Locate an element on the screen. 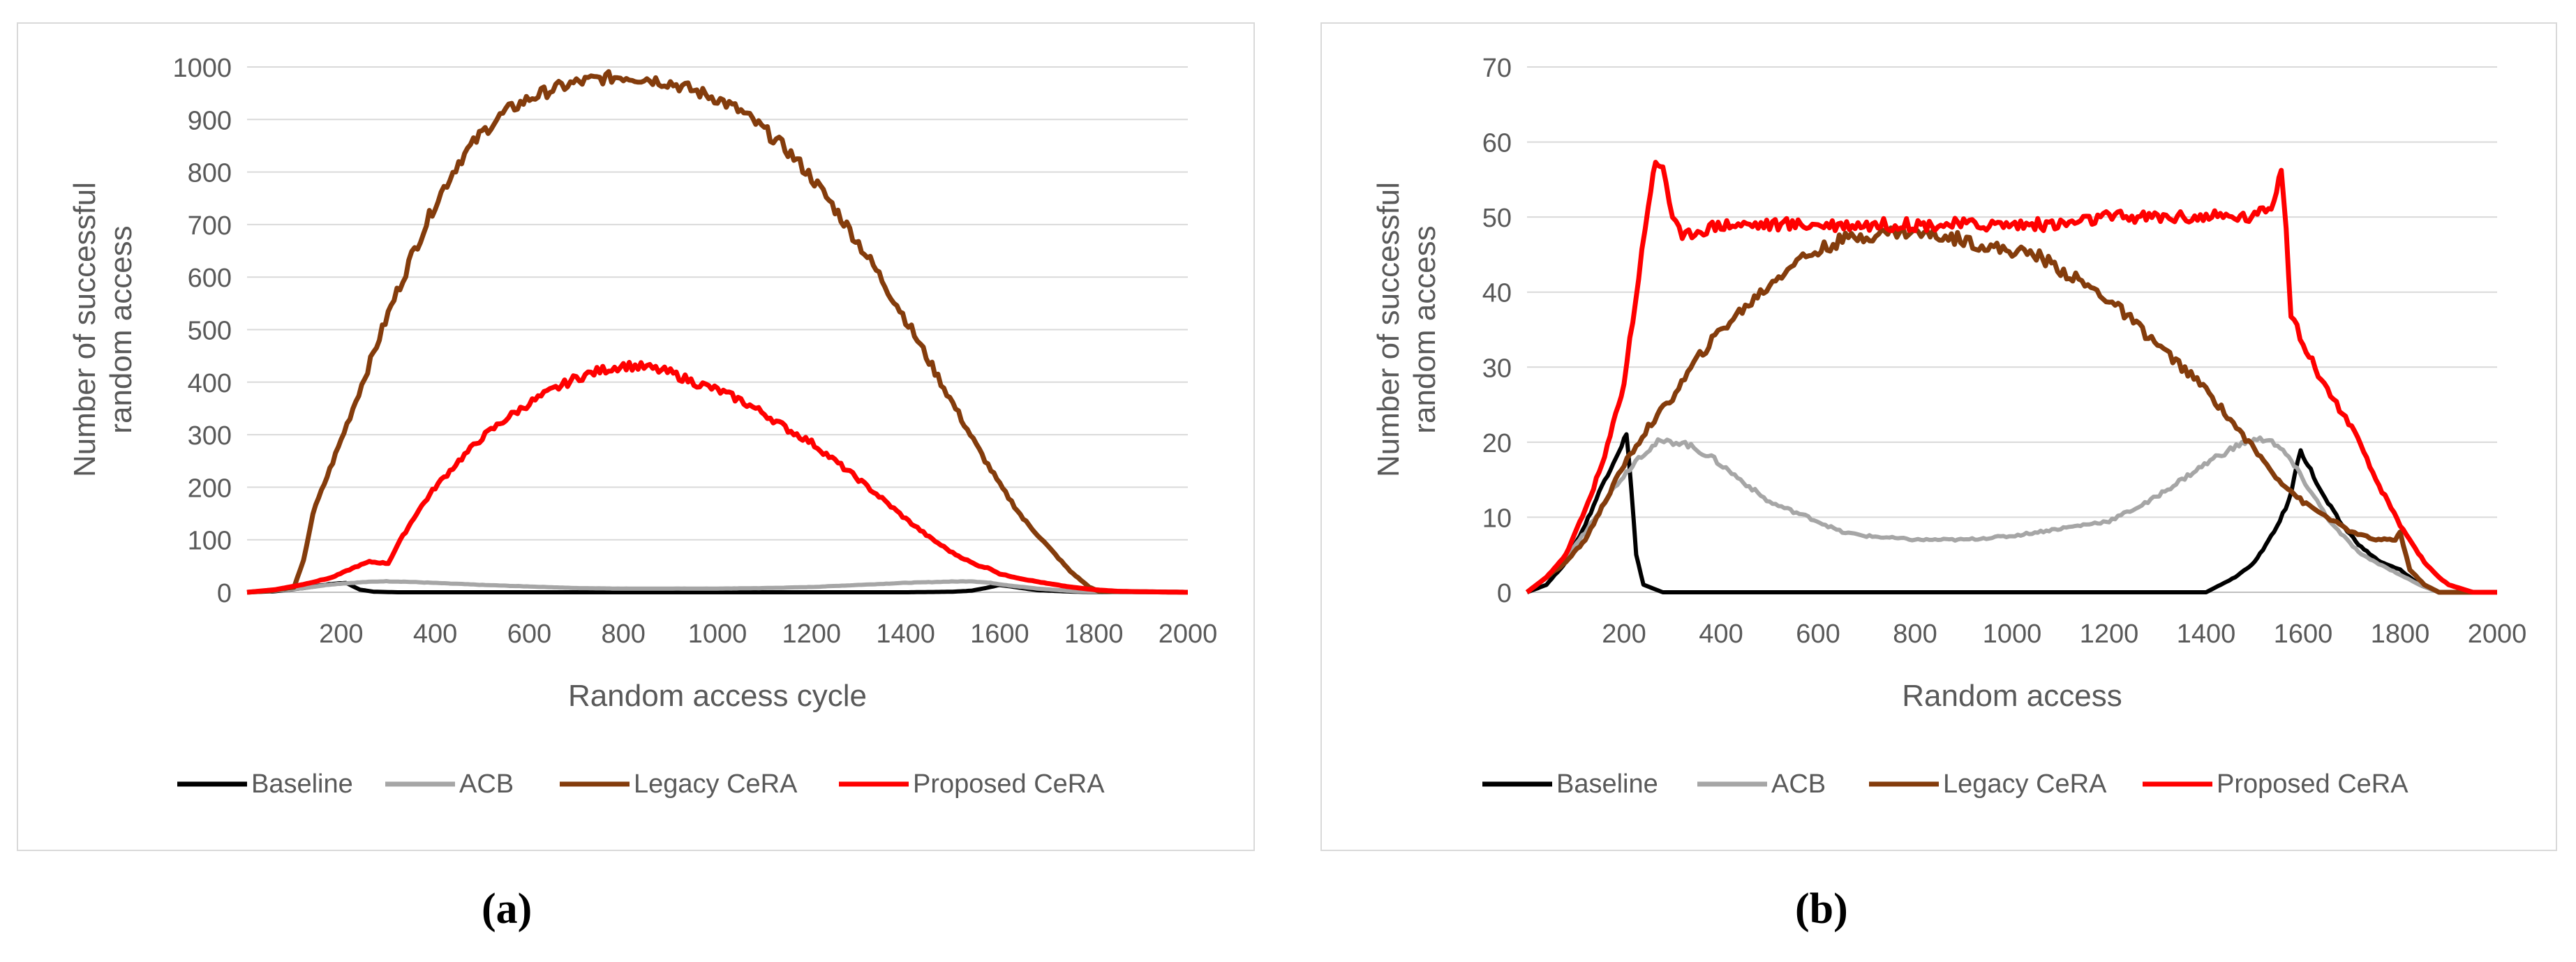 The image size is (2576, 962). y-tick-label: 70 is located at coordinates (1497, 68).